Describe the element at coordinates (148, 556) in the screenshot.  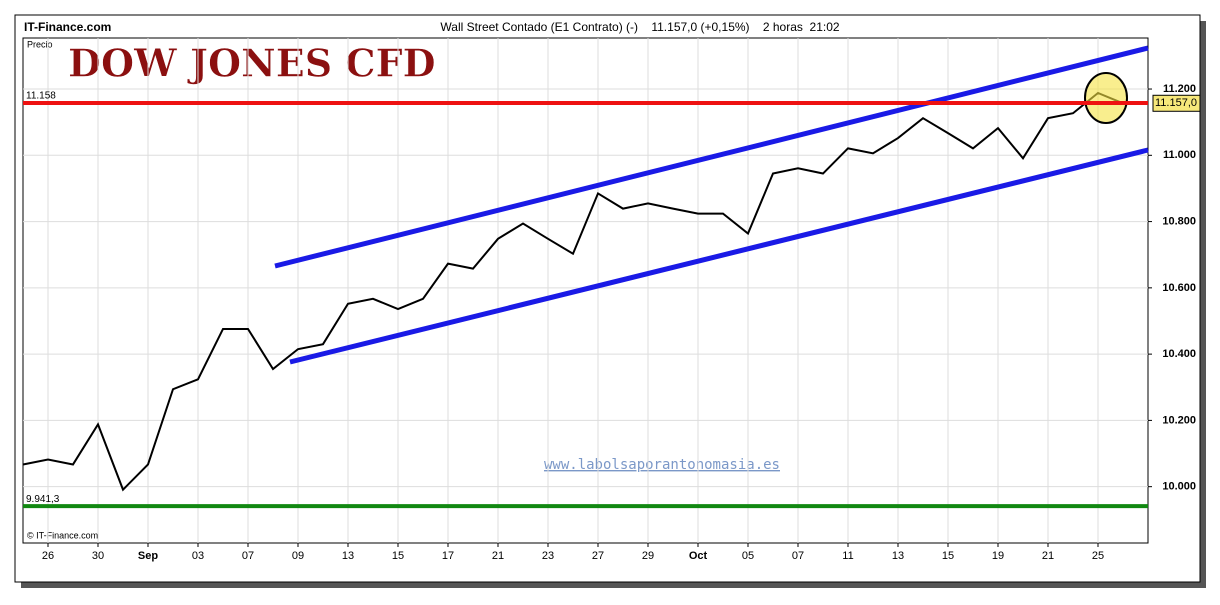
I see `x-tick-label: Sep` at that location.